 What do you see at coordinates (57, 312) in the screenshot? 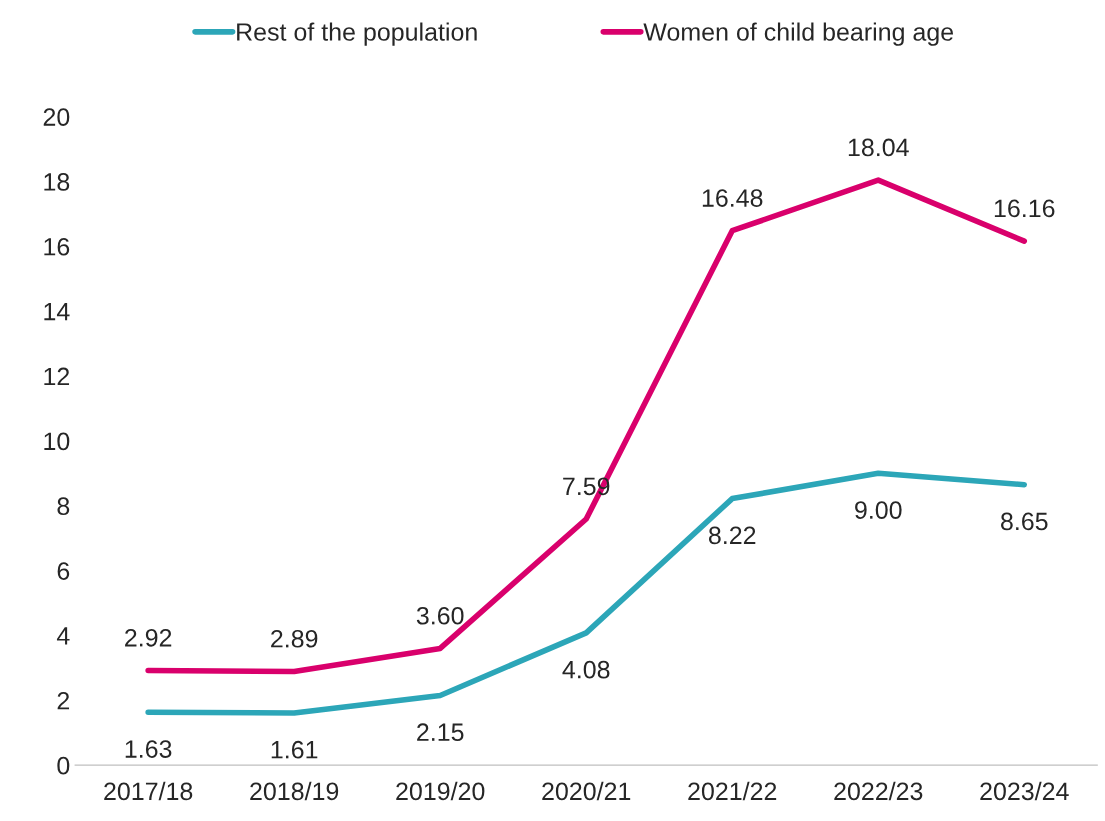
I see `y-tick-label: 14` at bounding box center [57, 312].